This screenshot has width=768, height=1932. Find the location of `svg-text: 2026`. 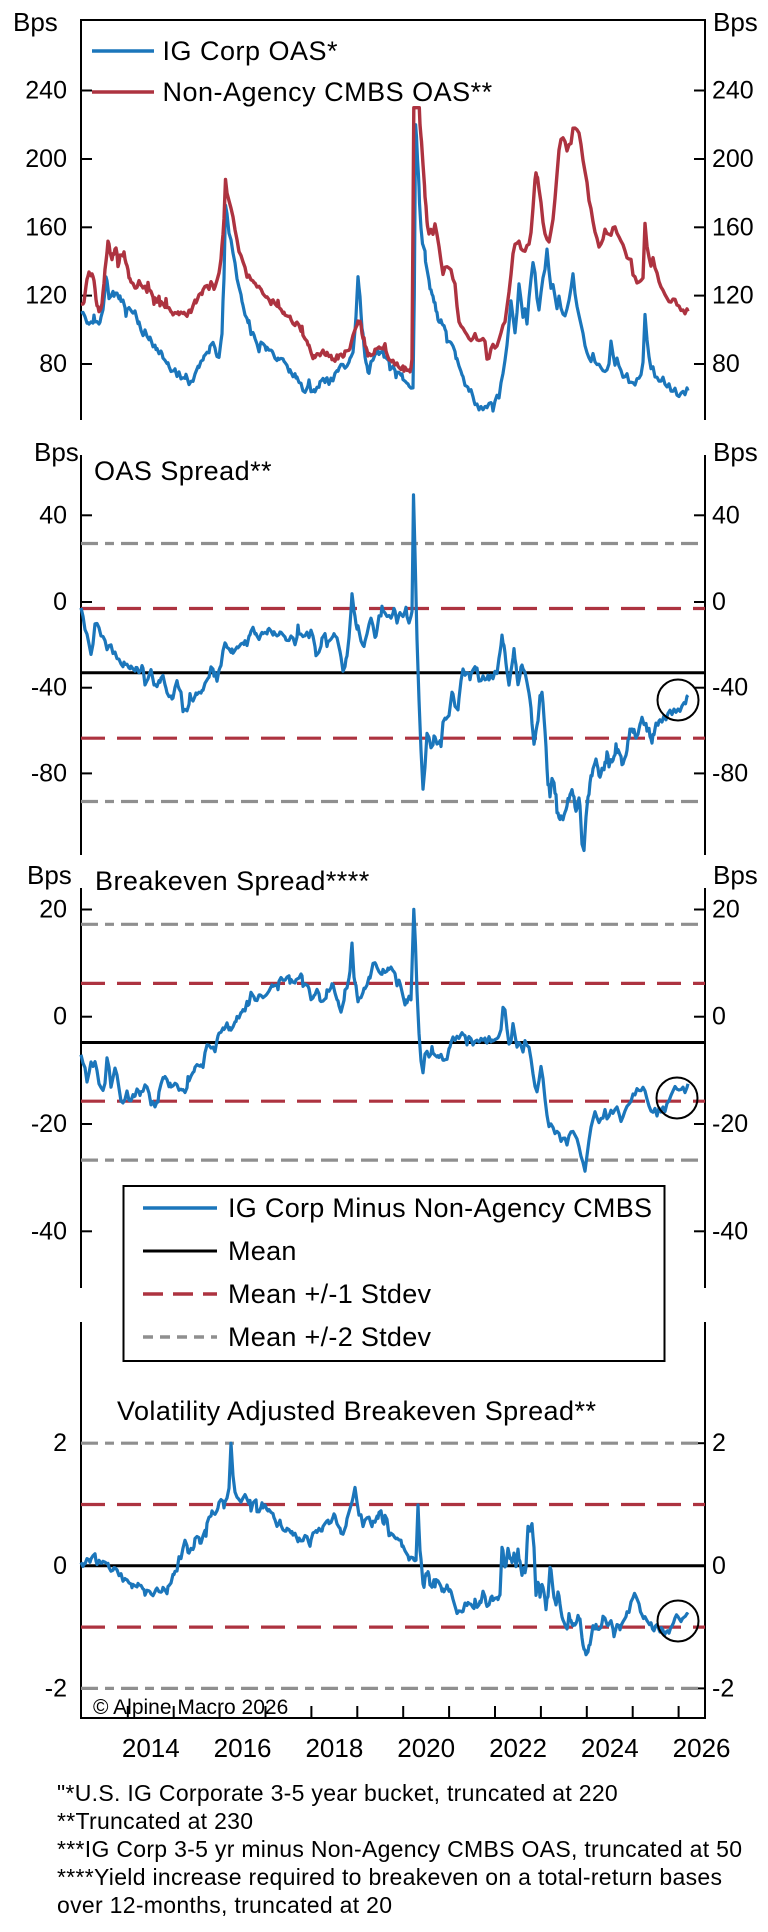

svg-text: 2026 is located at coordinates (702, 1748).